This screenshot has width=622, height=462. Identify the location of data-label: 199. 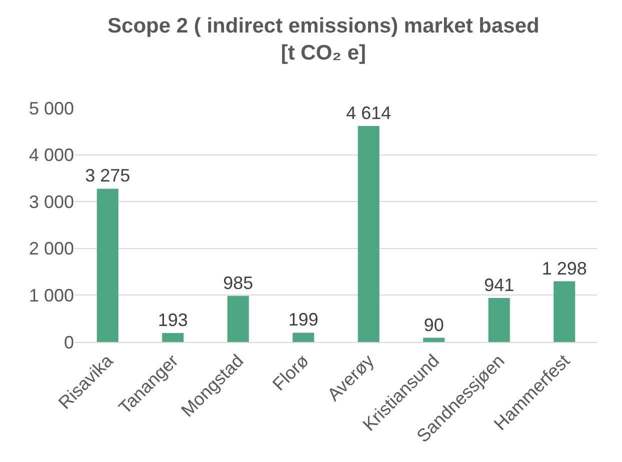
(303, 320).